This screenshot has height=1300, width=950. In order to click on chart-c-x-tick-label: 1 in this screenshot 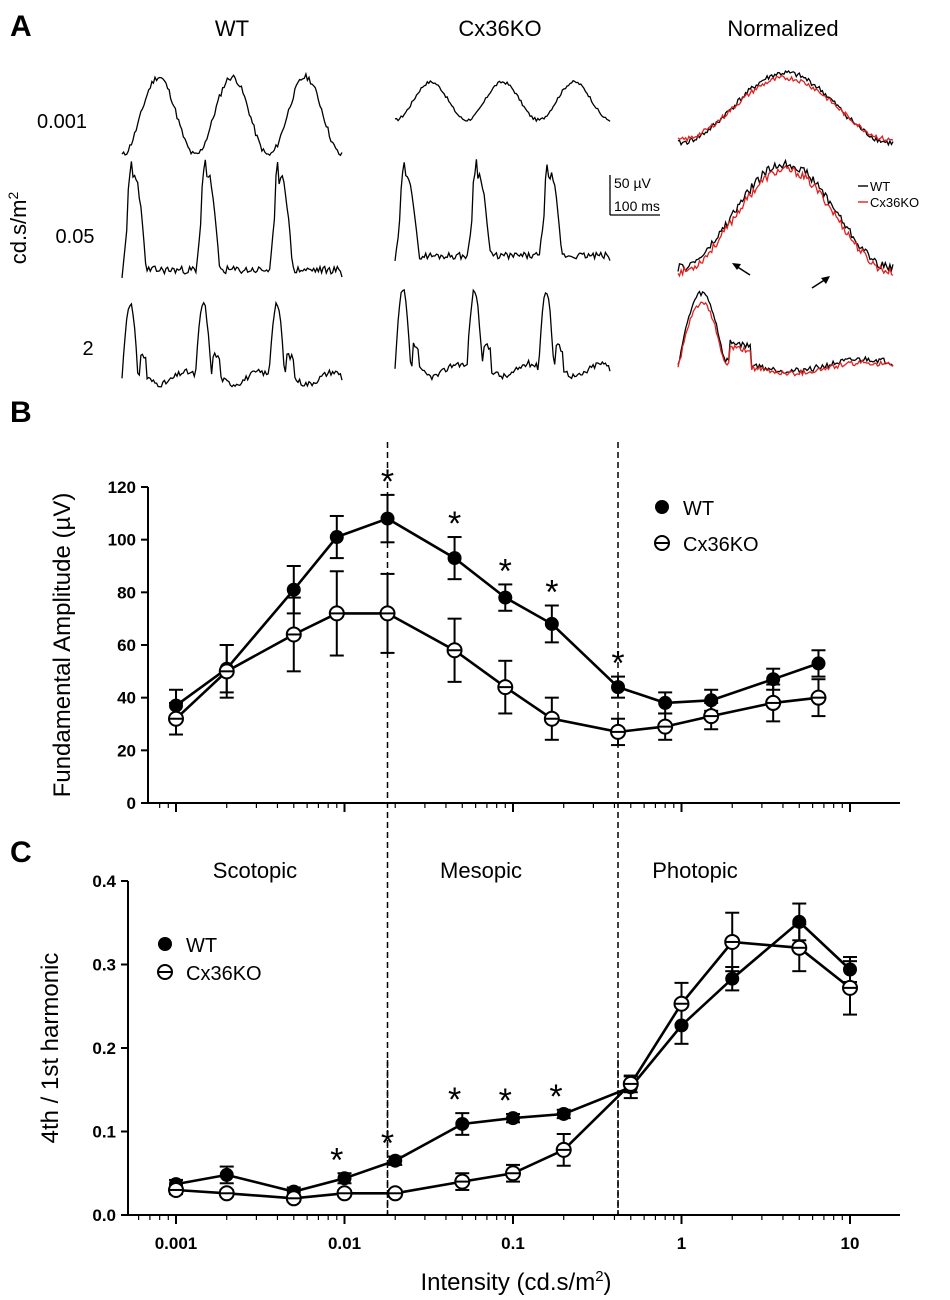, I will do `click(681, 1243)`.